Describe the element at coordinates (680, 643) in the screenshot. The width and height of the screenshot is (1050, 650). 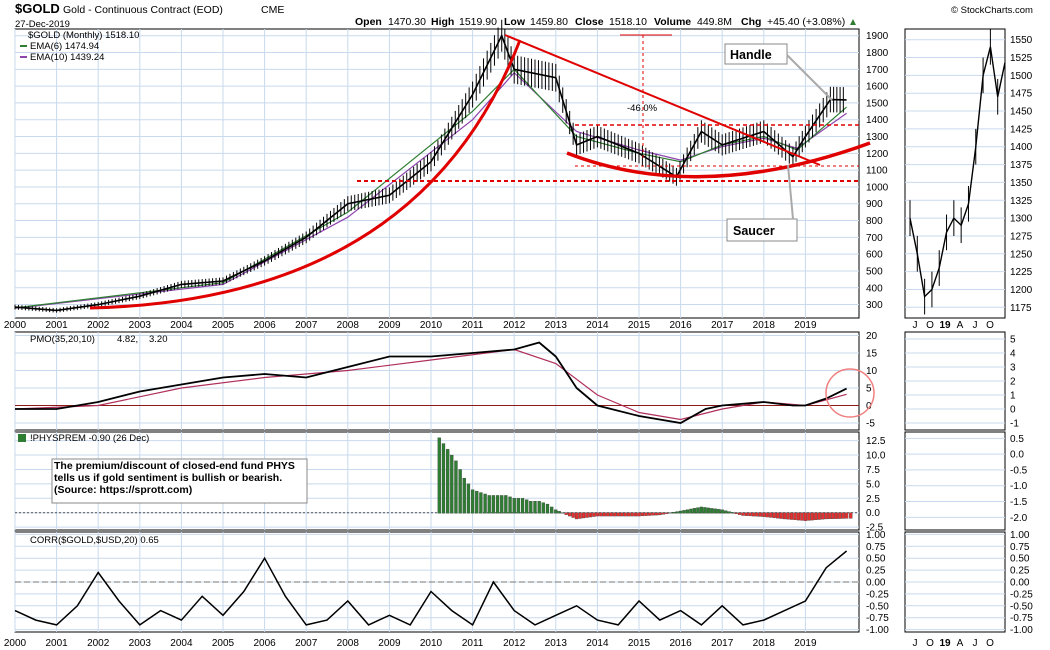
I see `x-tick-label-bottom: 2016` at that location.